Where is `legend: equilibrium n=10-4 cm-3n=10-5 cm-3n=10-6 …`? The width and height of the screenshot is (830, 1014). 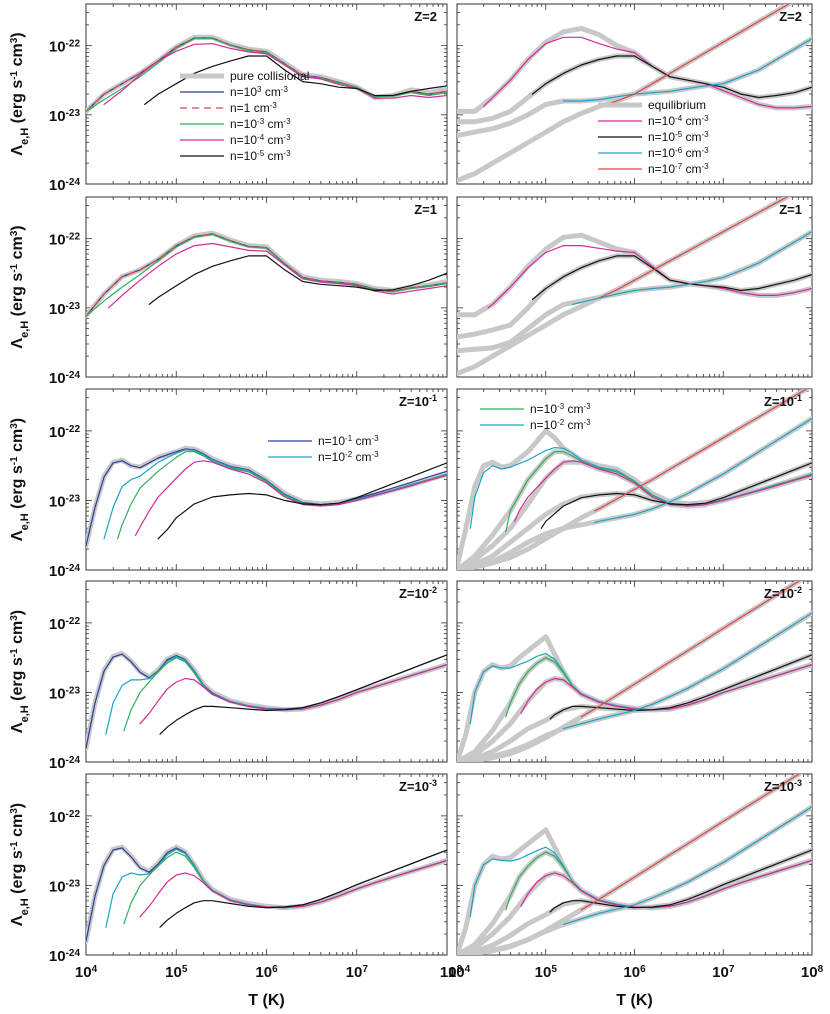
legend: equilibrium n=10-4 cm-3n=10-5 cm-3n=10-6 … is located at coordinates (653, 137).